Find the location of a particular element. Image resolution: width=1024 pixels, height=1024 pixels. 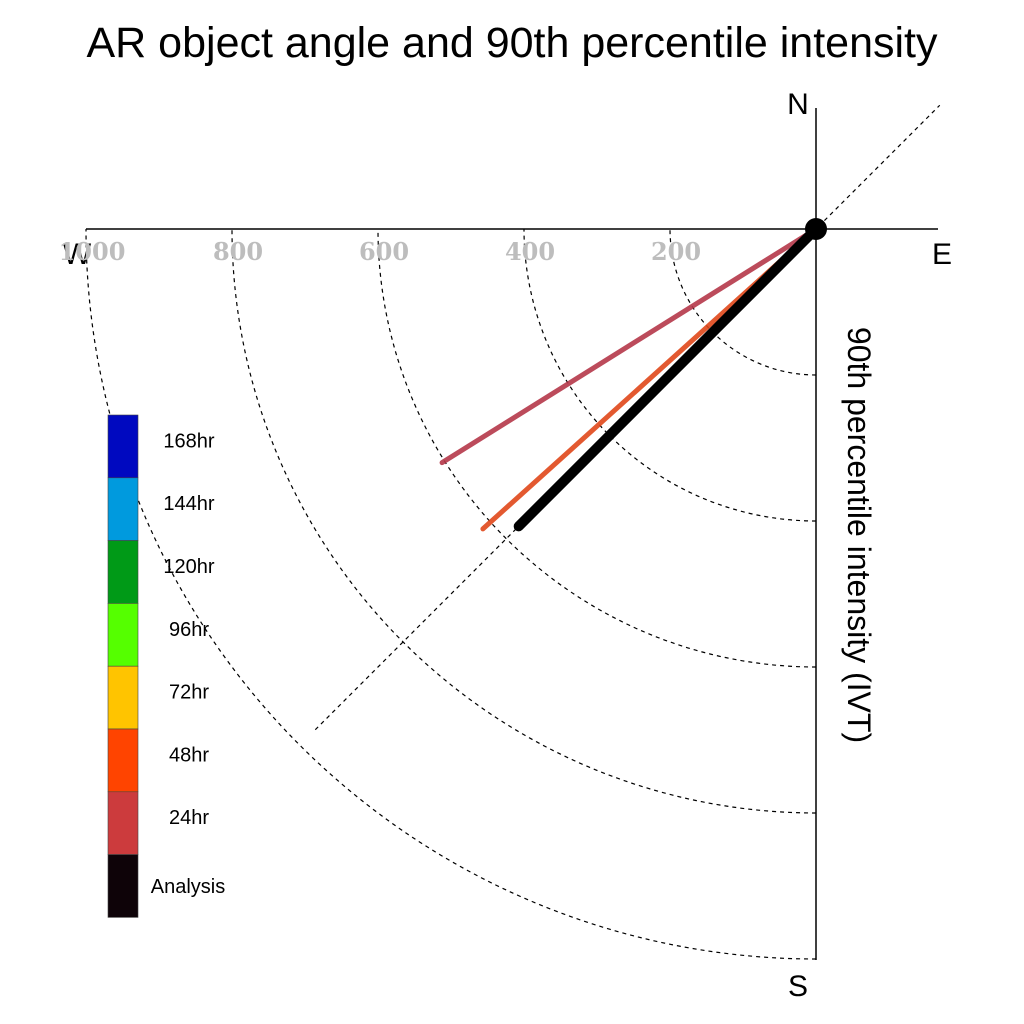

legend-swatch-120hr is located at coordinates (123, 572).